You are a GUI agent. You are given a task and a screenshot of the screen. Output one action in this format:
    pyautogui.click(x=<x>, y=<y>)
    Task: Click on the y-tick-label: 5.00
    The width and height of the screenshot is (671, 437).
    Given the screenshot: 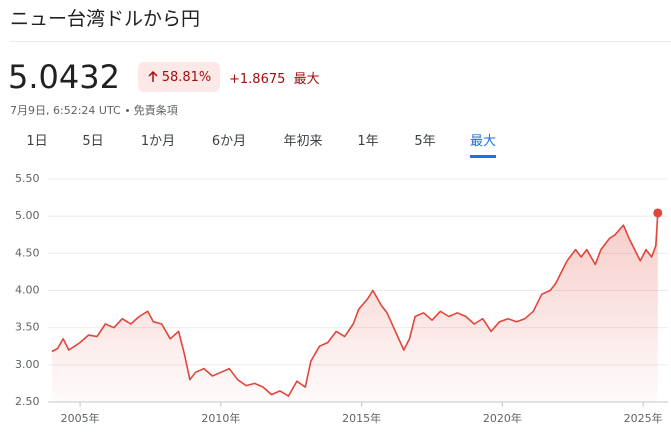 What is the action you would take?
    pyautogui.click(x=27, y=215)
    